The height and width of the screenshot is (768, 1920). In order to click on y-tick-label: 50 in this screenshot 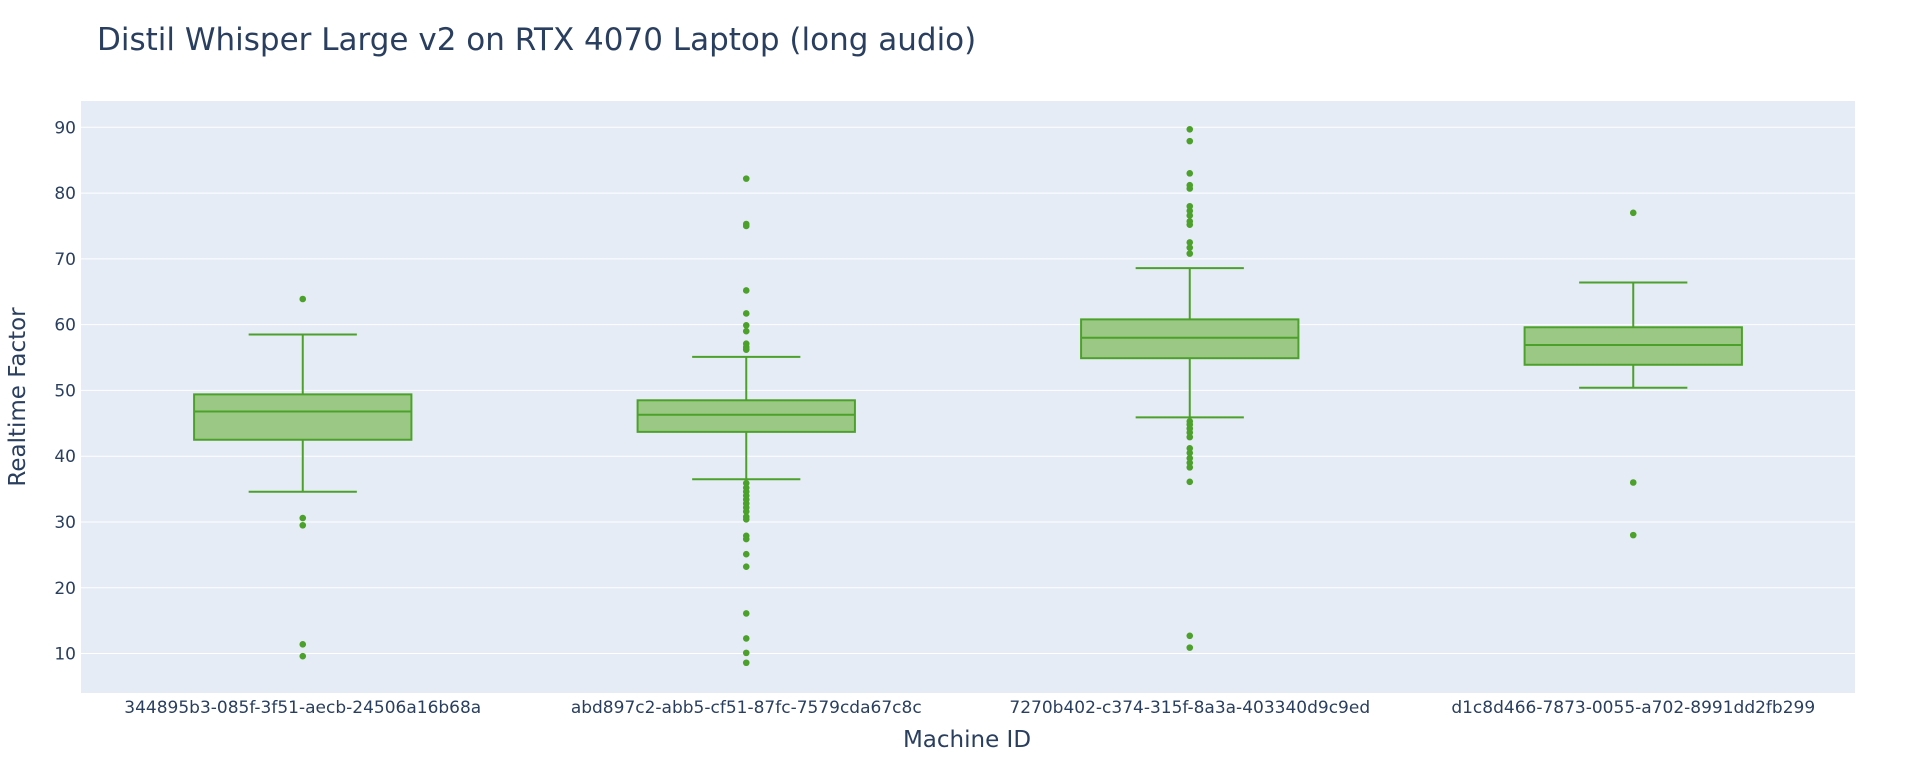, I will do `click(65, 391)`.